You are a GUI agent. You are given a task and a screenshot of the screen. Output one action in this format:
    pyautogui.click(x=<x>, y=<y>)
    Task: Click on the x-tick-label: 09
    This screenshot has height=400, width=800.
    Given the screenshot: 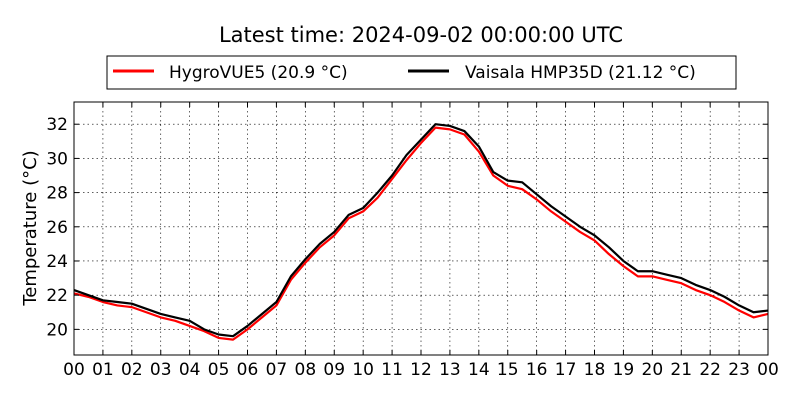 What is the action you would take?
    pyautogui.click(x=334, y=370)
    